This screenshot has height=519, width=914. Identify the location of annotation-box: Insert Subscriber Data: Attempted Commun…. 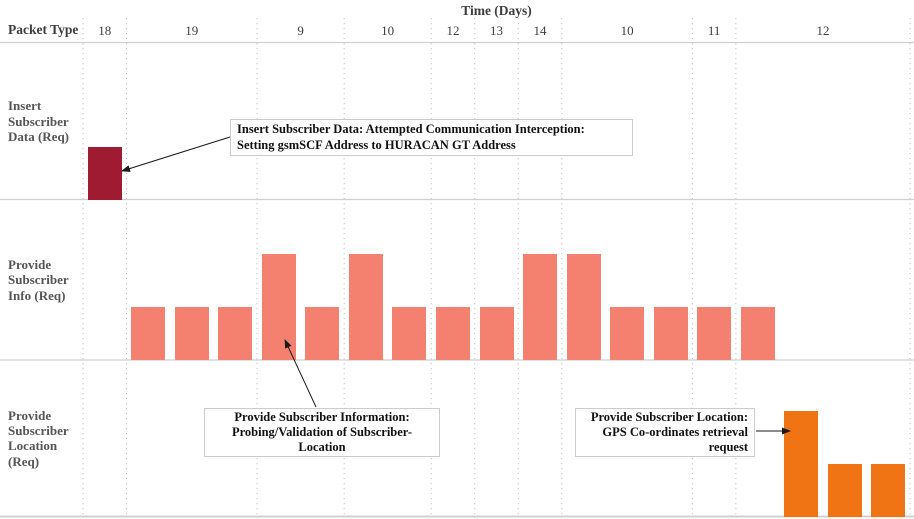
(431, 137).